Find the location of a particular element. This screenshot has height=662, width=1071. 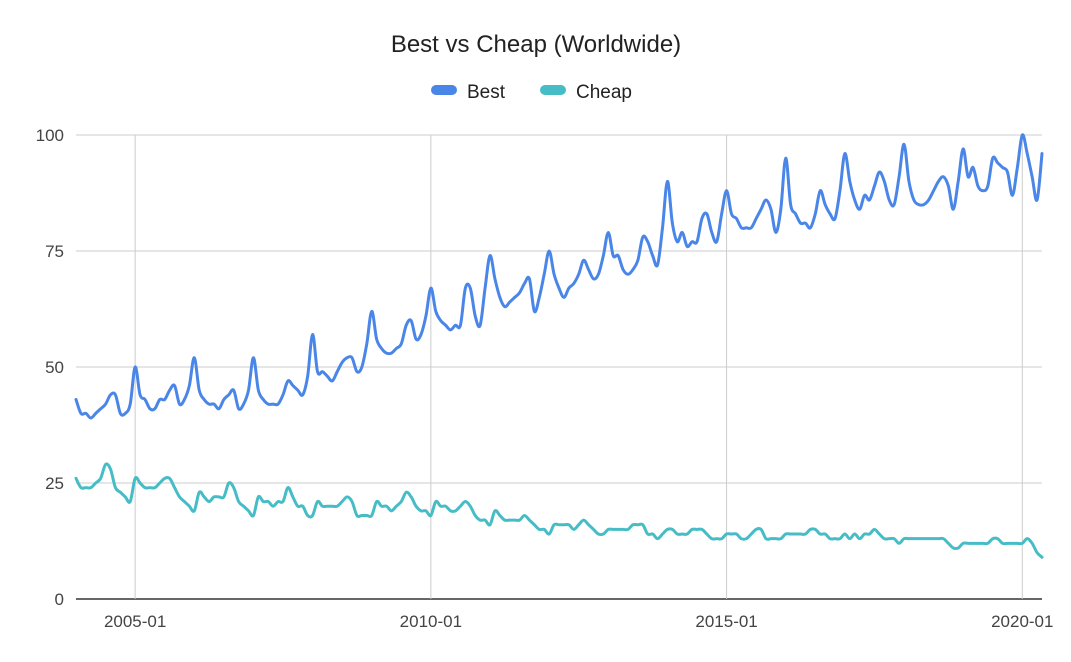

x-tick-label: 2015-01 is located at coordinates (726, 621).